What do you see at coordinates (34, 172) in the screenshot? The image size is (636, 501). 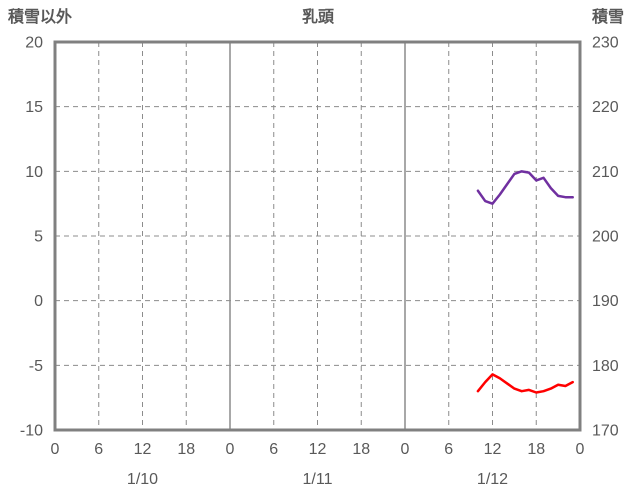 I see `y-left-tick-label: 10` at bounding box center [34, 172].